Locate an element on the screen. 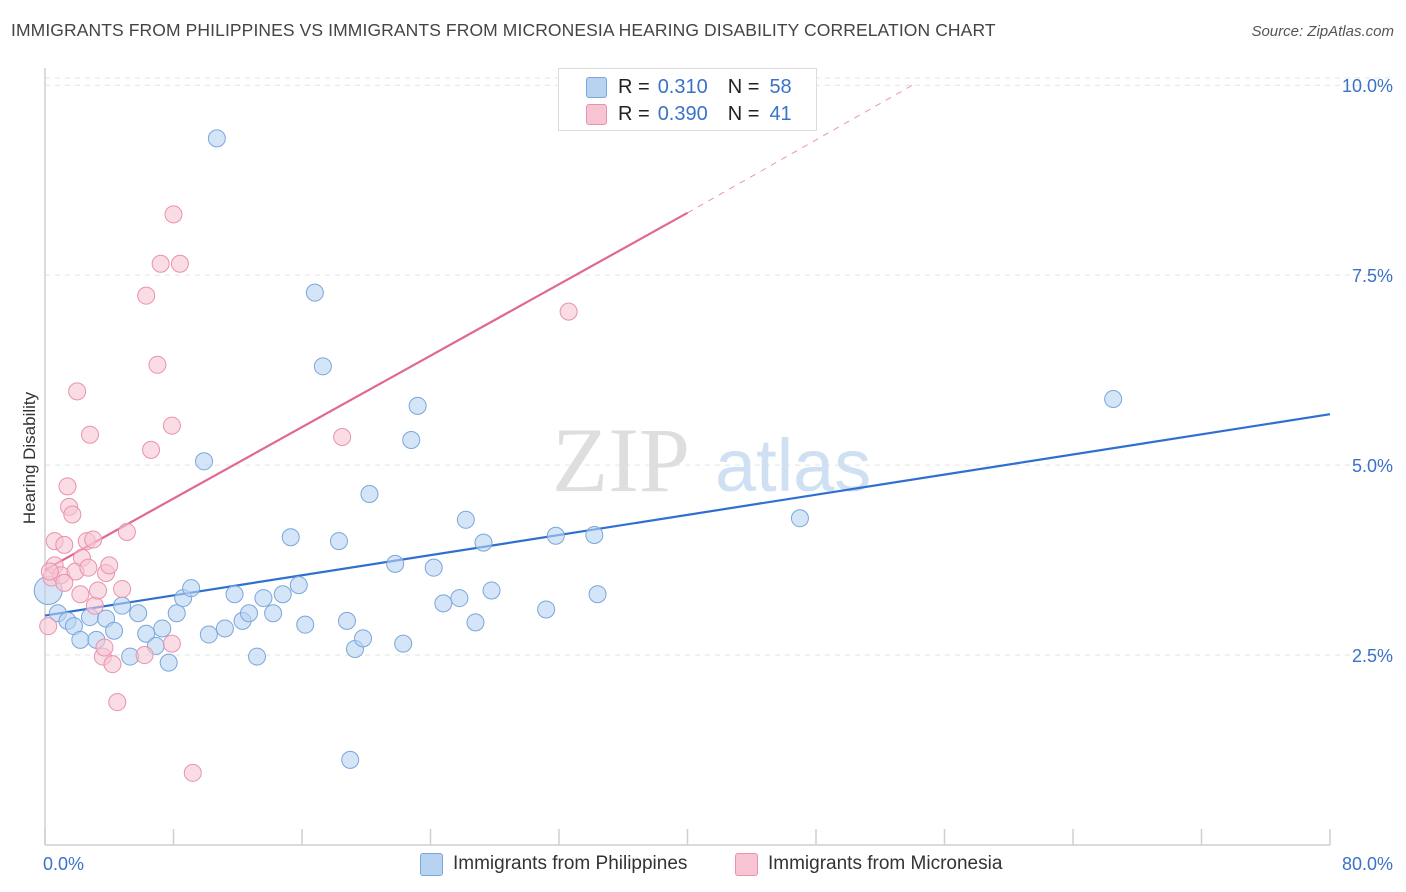  y-axis-label: Hearing Disability is located at coordinates (29, 457).